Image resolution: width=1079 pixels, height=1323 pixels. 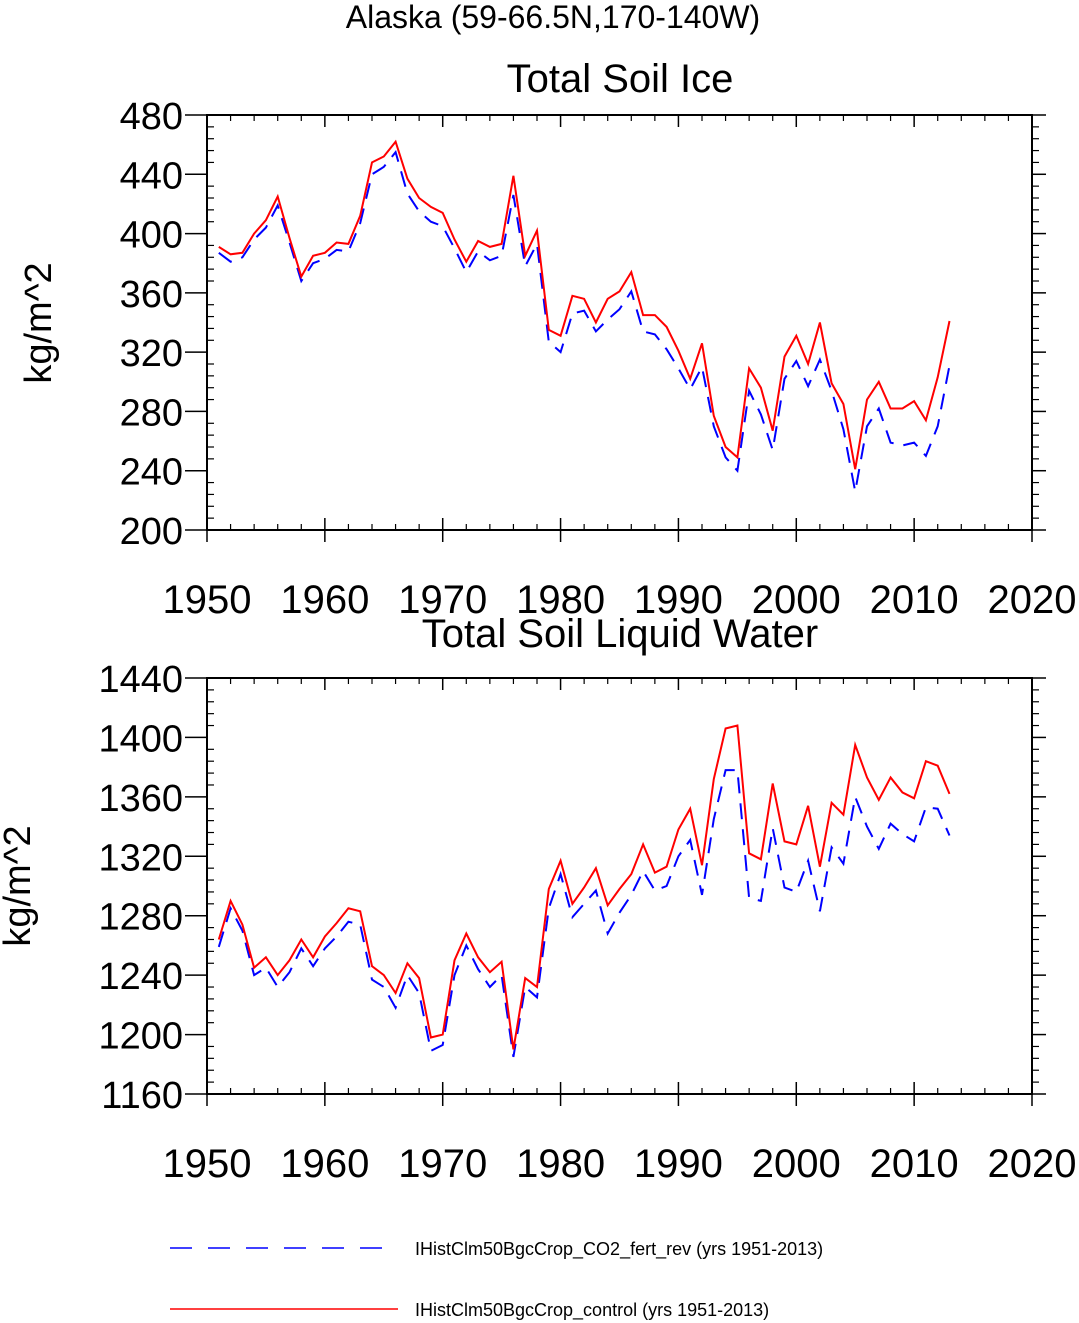 I want to click on chart-title: Total Soil Liquid Water, so click(x=620, y=634).